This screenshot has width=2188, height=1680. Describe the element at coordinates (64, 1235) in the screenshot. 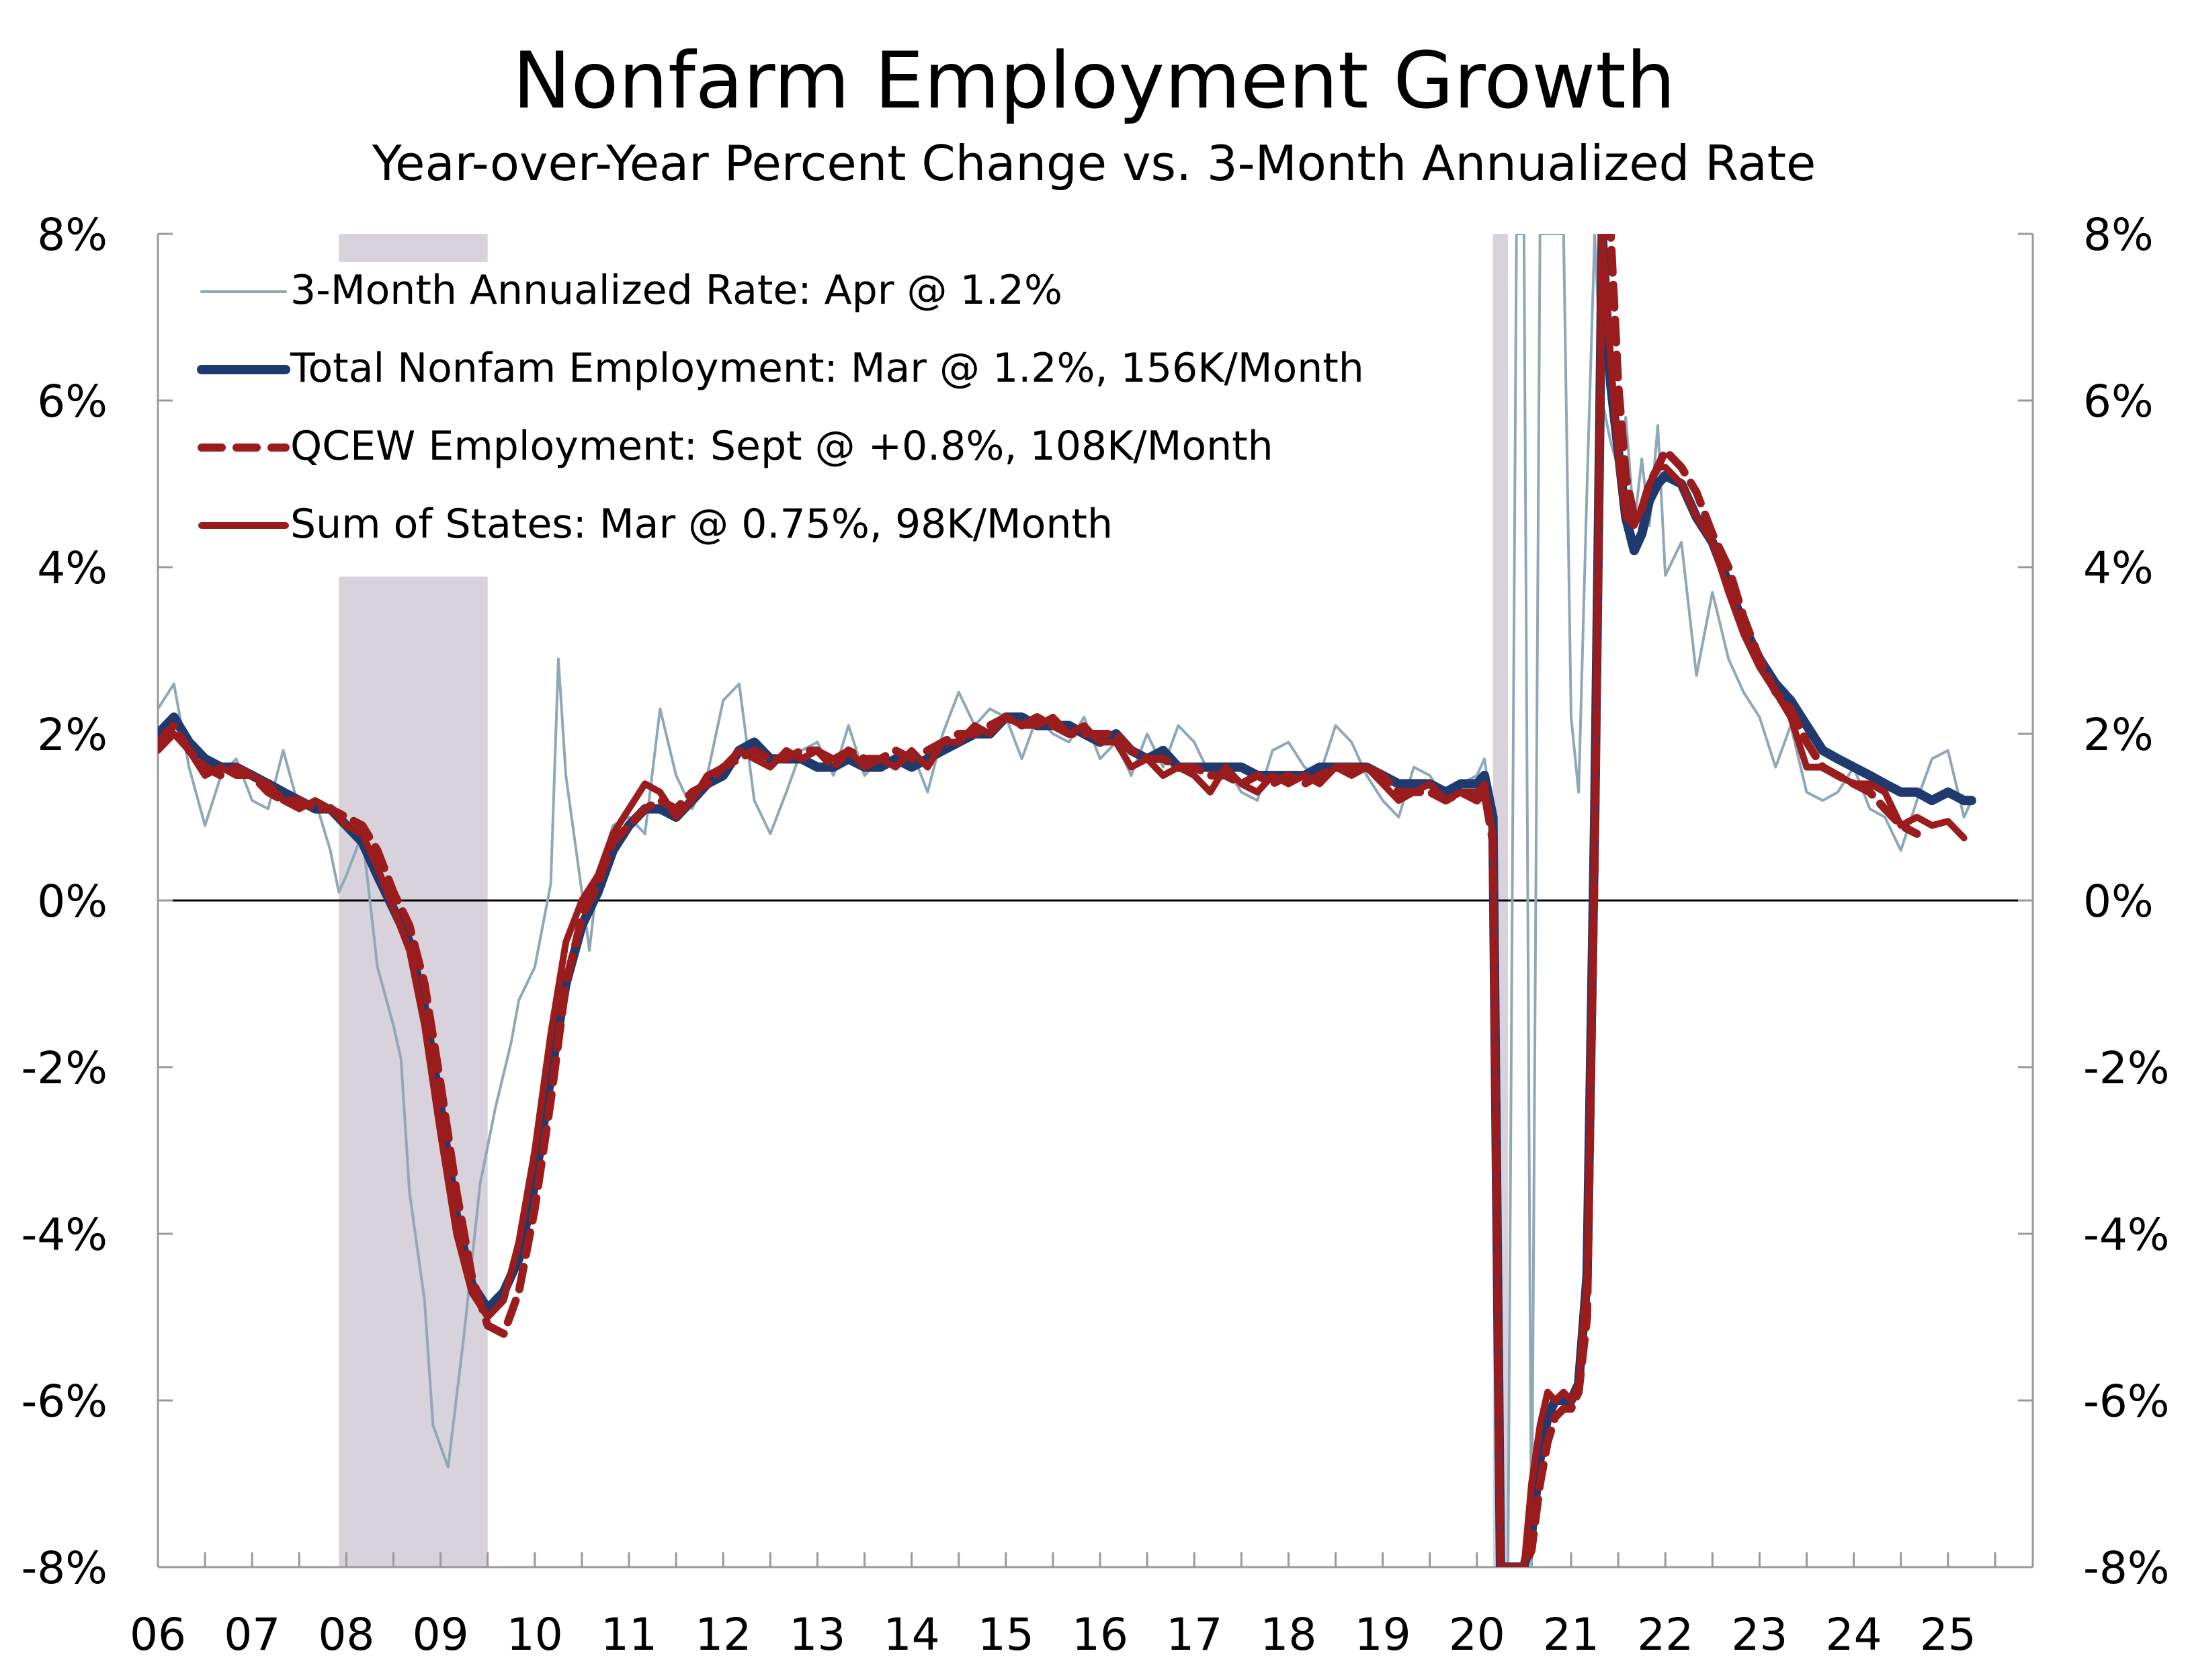

I see `y-tick-label-left: -4%` at that location.